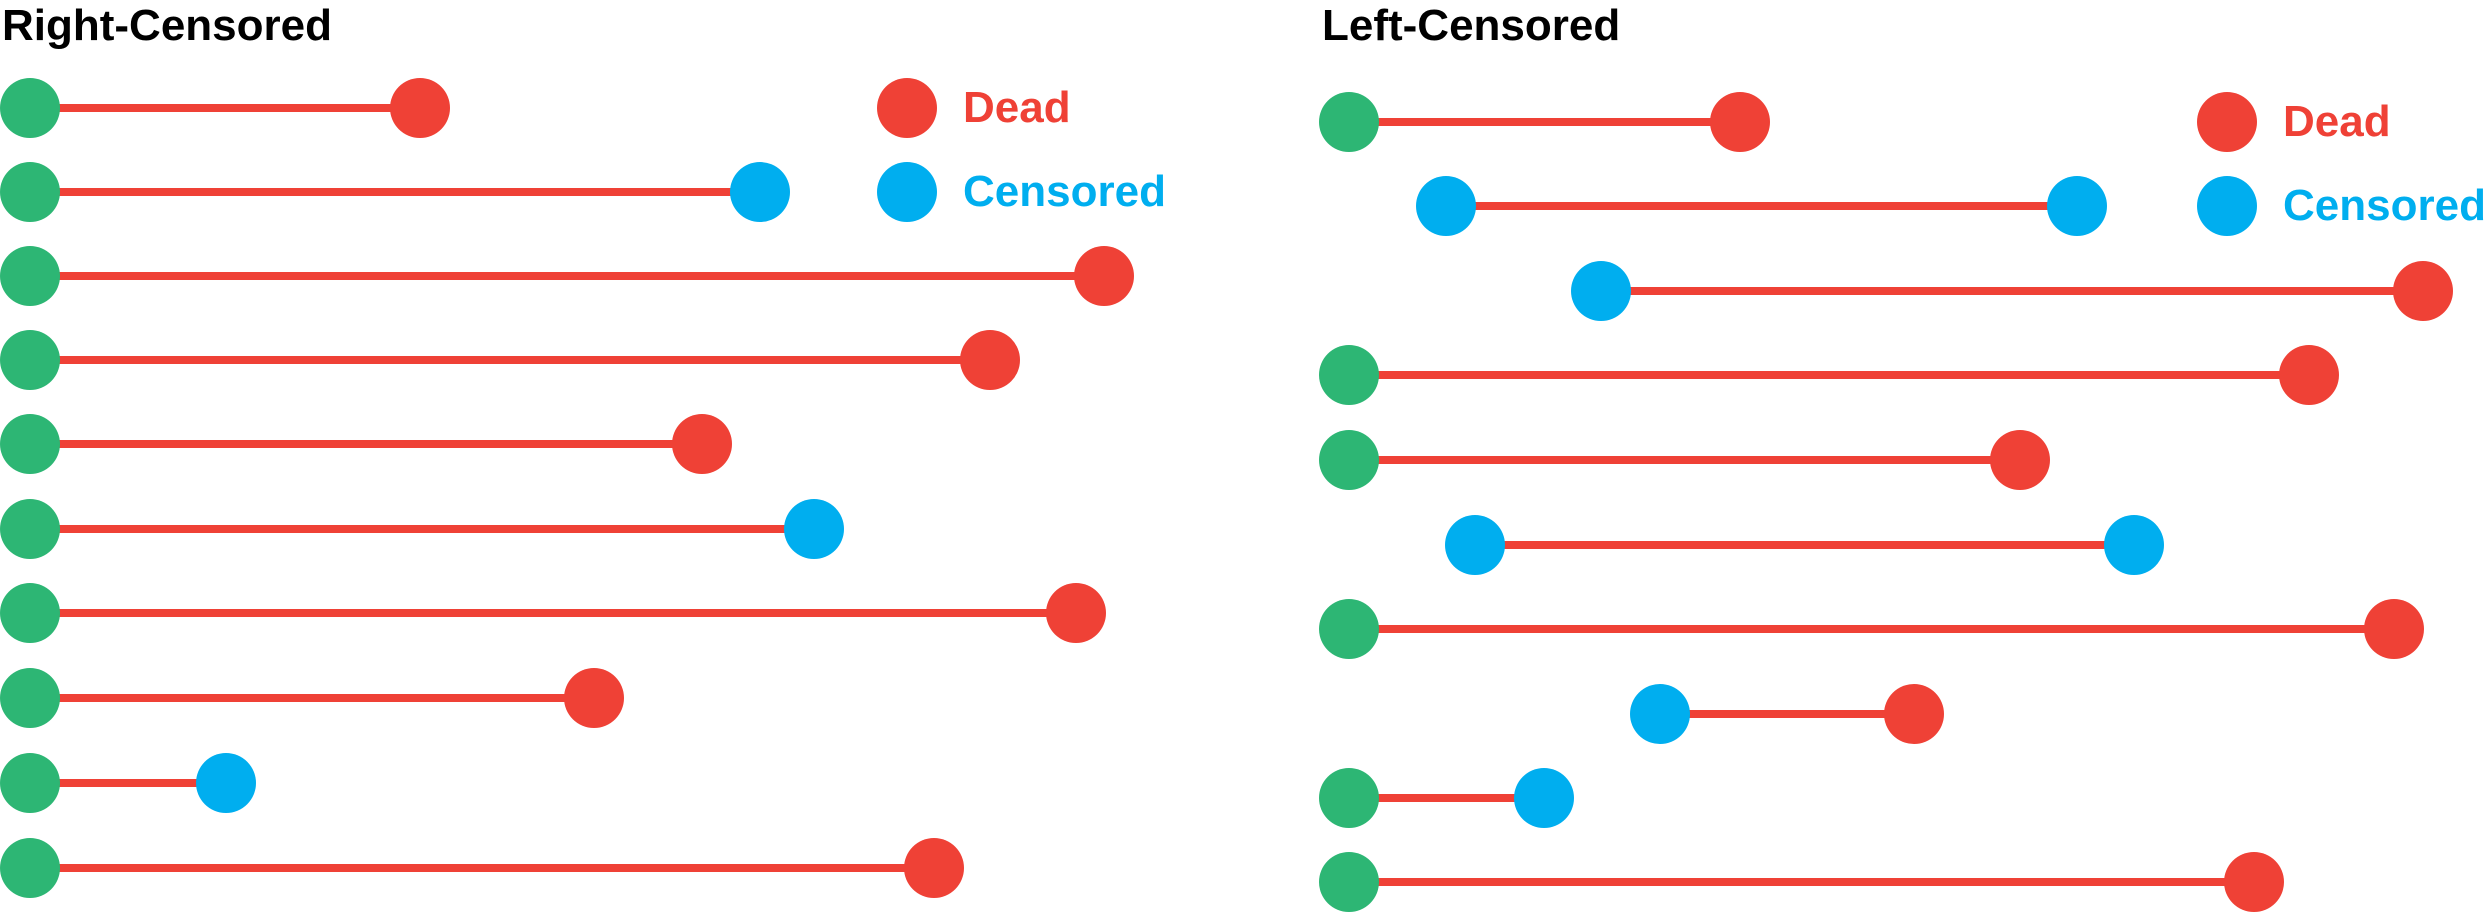 This screenshot has height=913, width=2492. What do you see at coordinates (167, 25) in the screenshot?
I see `right-censored-title: Right-Censored` at bounding box center [167, 25].